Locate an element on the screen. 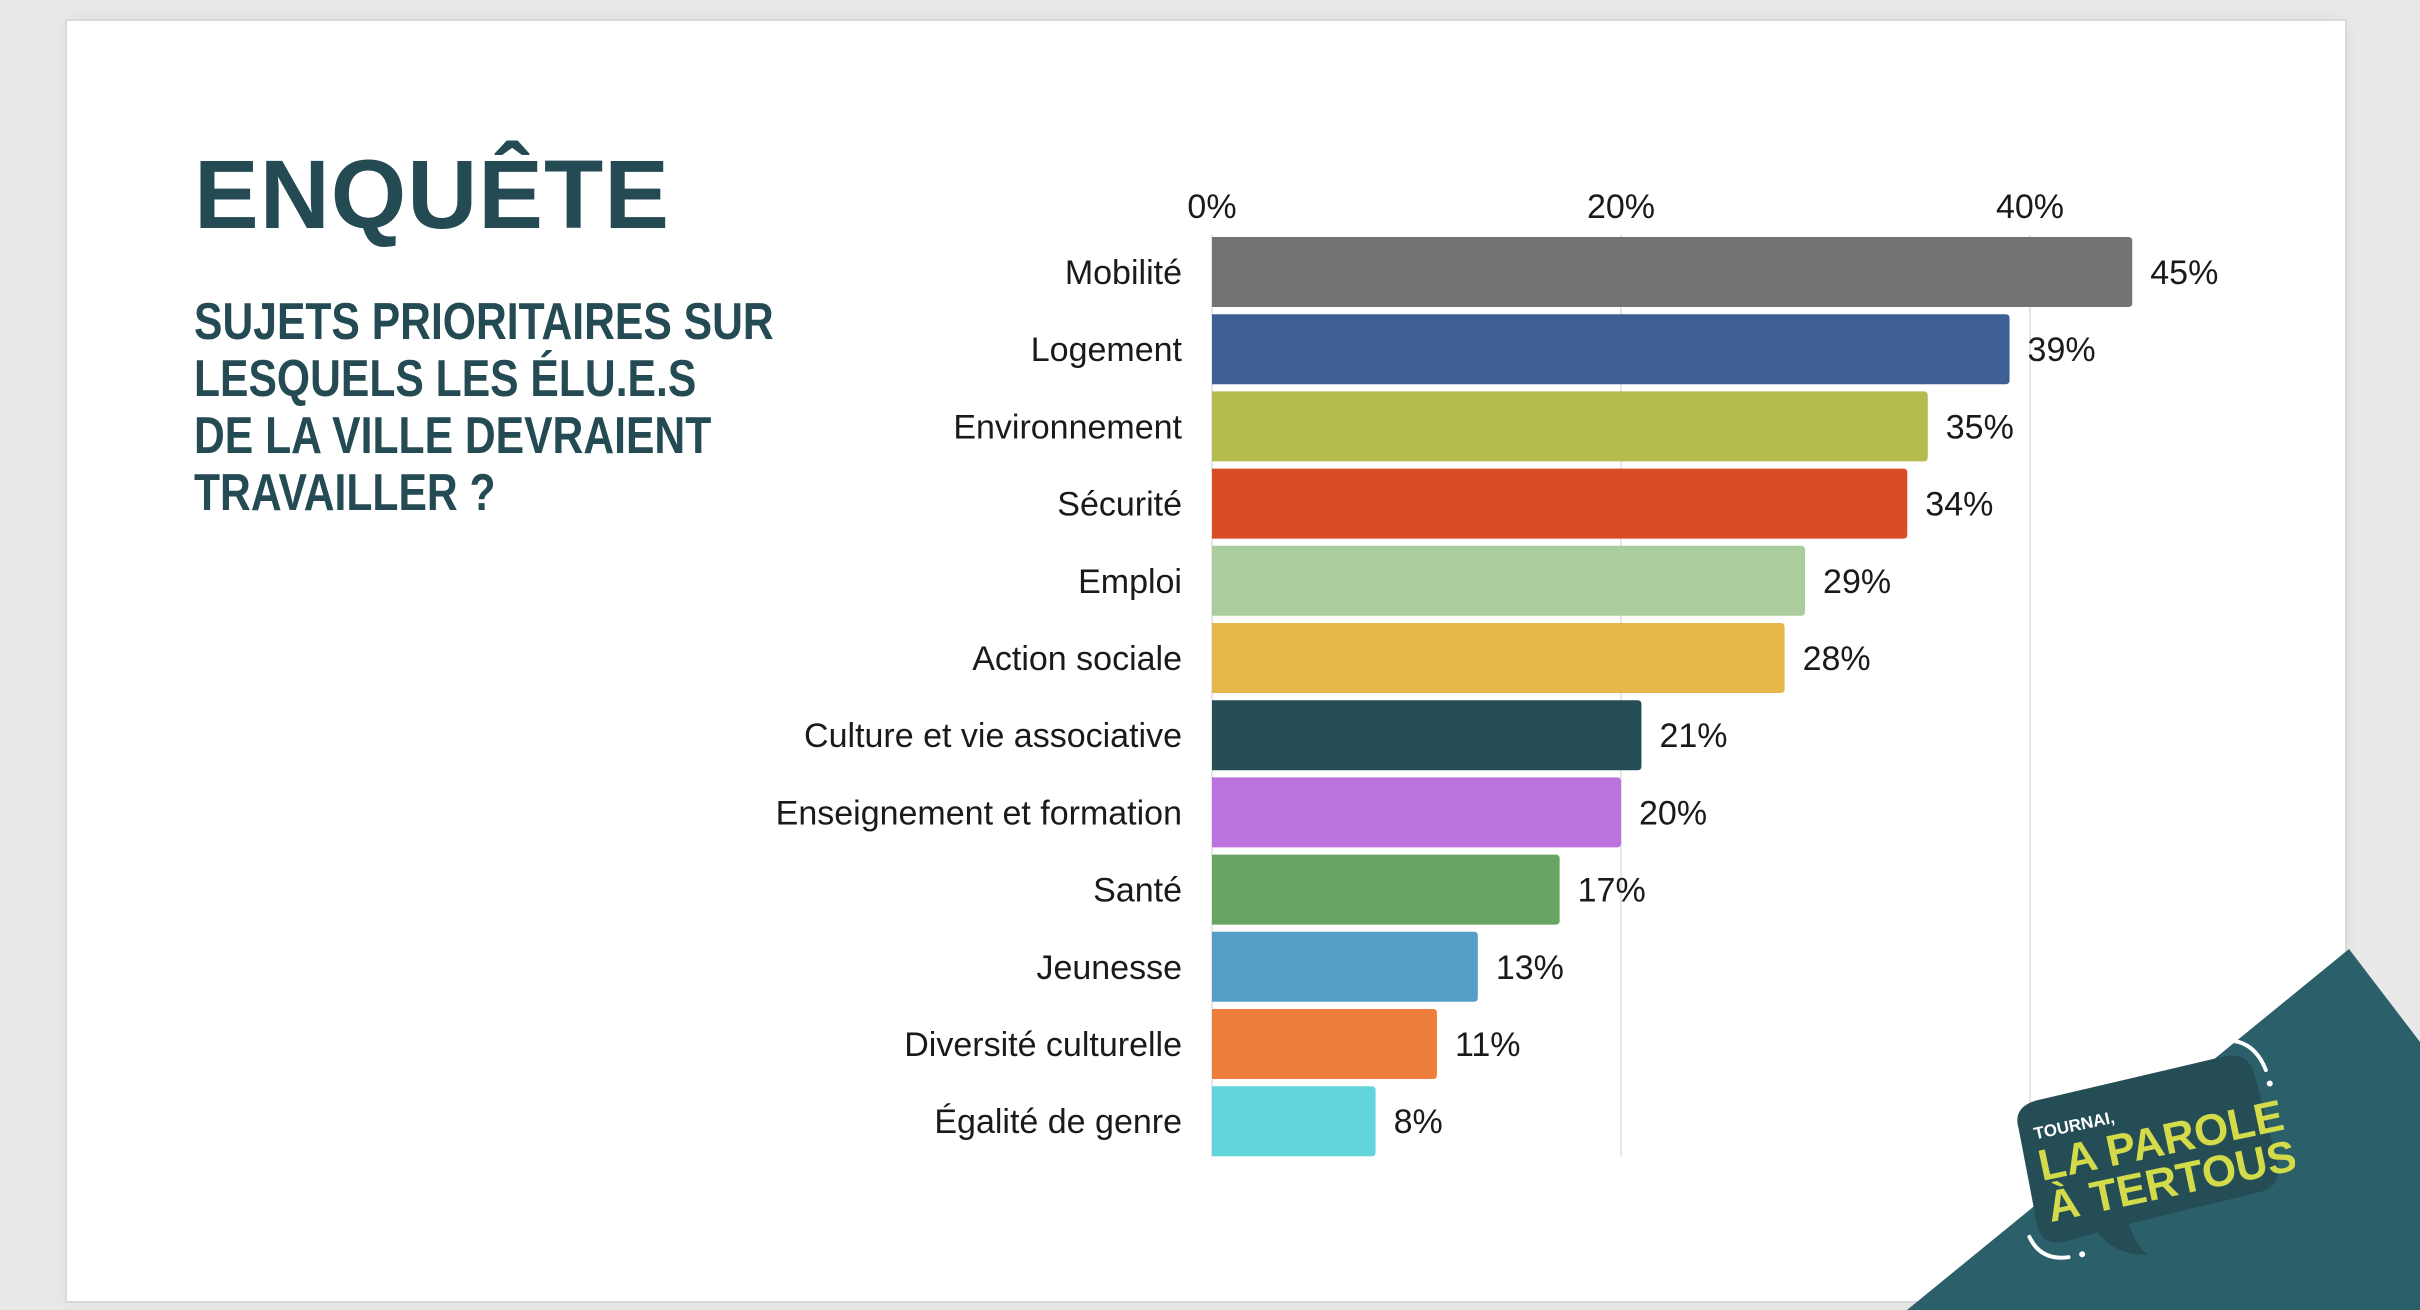 The height and width of the screenshot is (1310, 2420). subtitle-line: LESQUELS LES ÉLU.E.S is located at coordinates (445, 379).